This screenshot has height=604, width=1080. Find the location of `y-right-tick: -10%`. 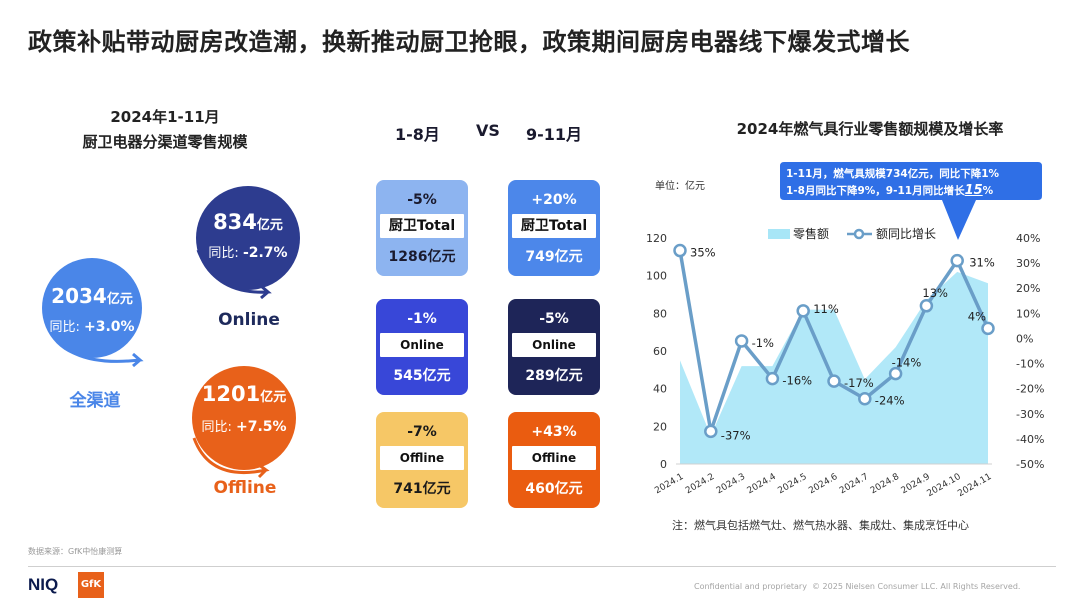

y-right-tick: -10% is located at coordinates (1030, 364).